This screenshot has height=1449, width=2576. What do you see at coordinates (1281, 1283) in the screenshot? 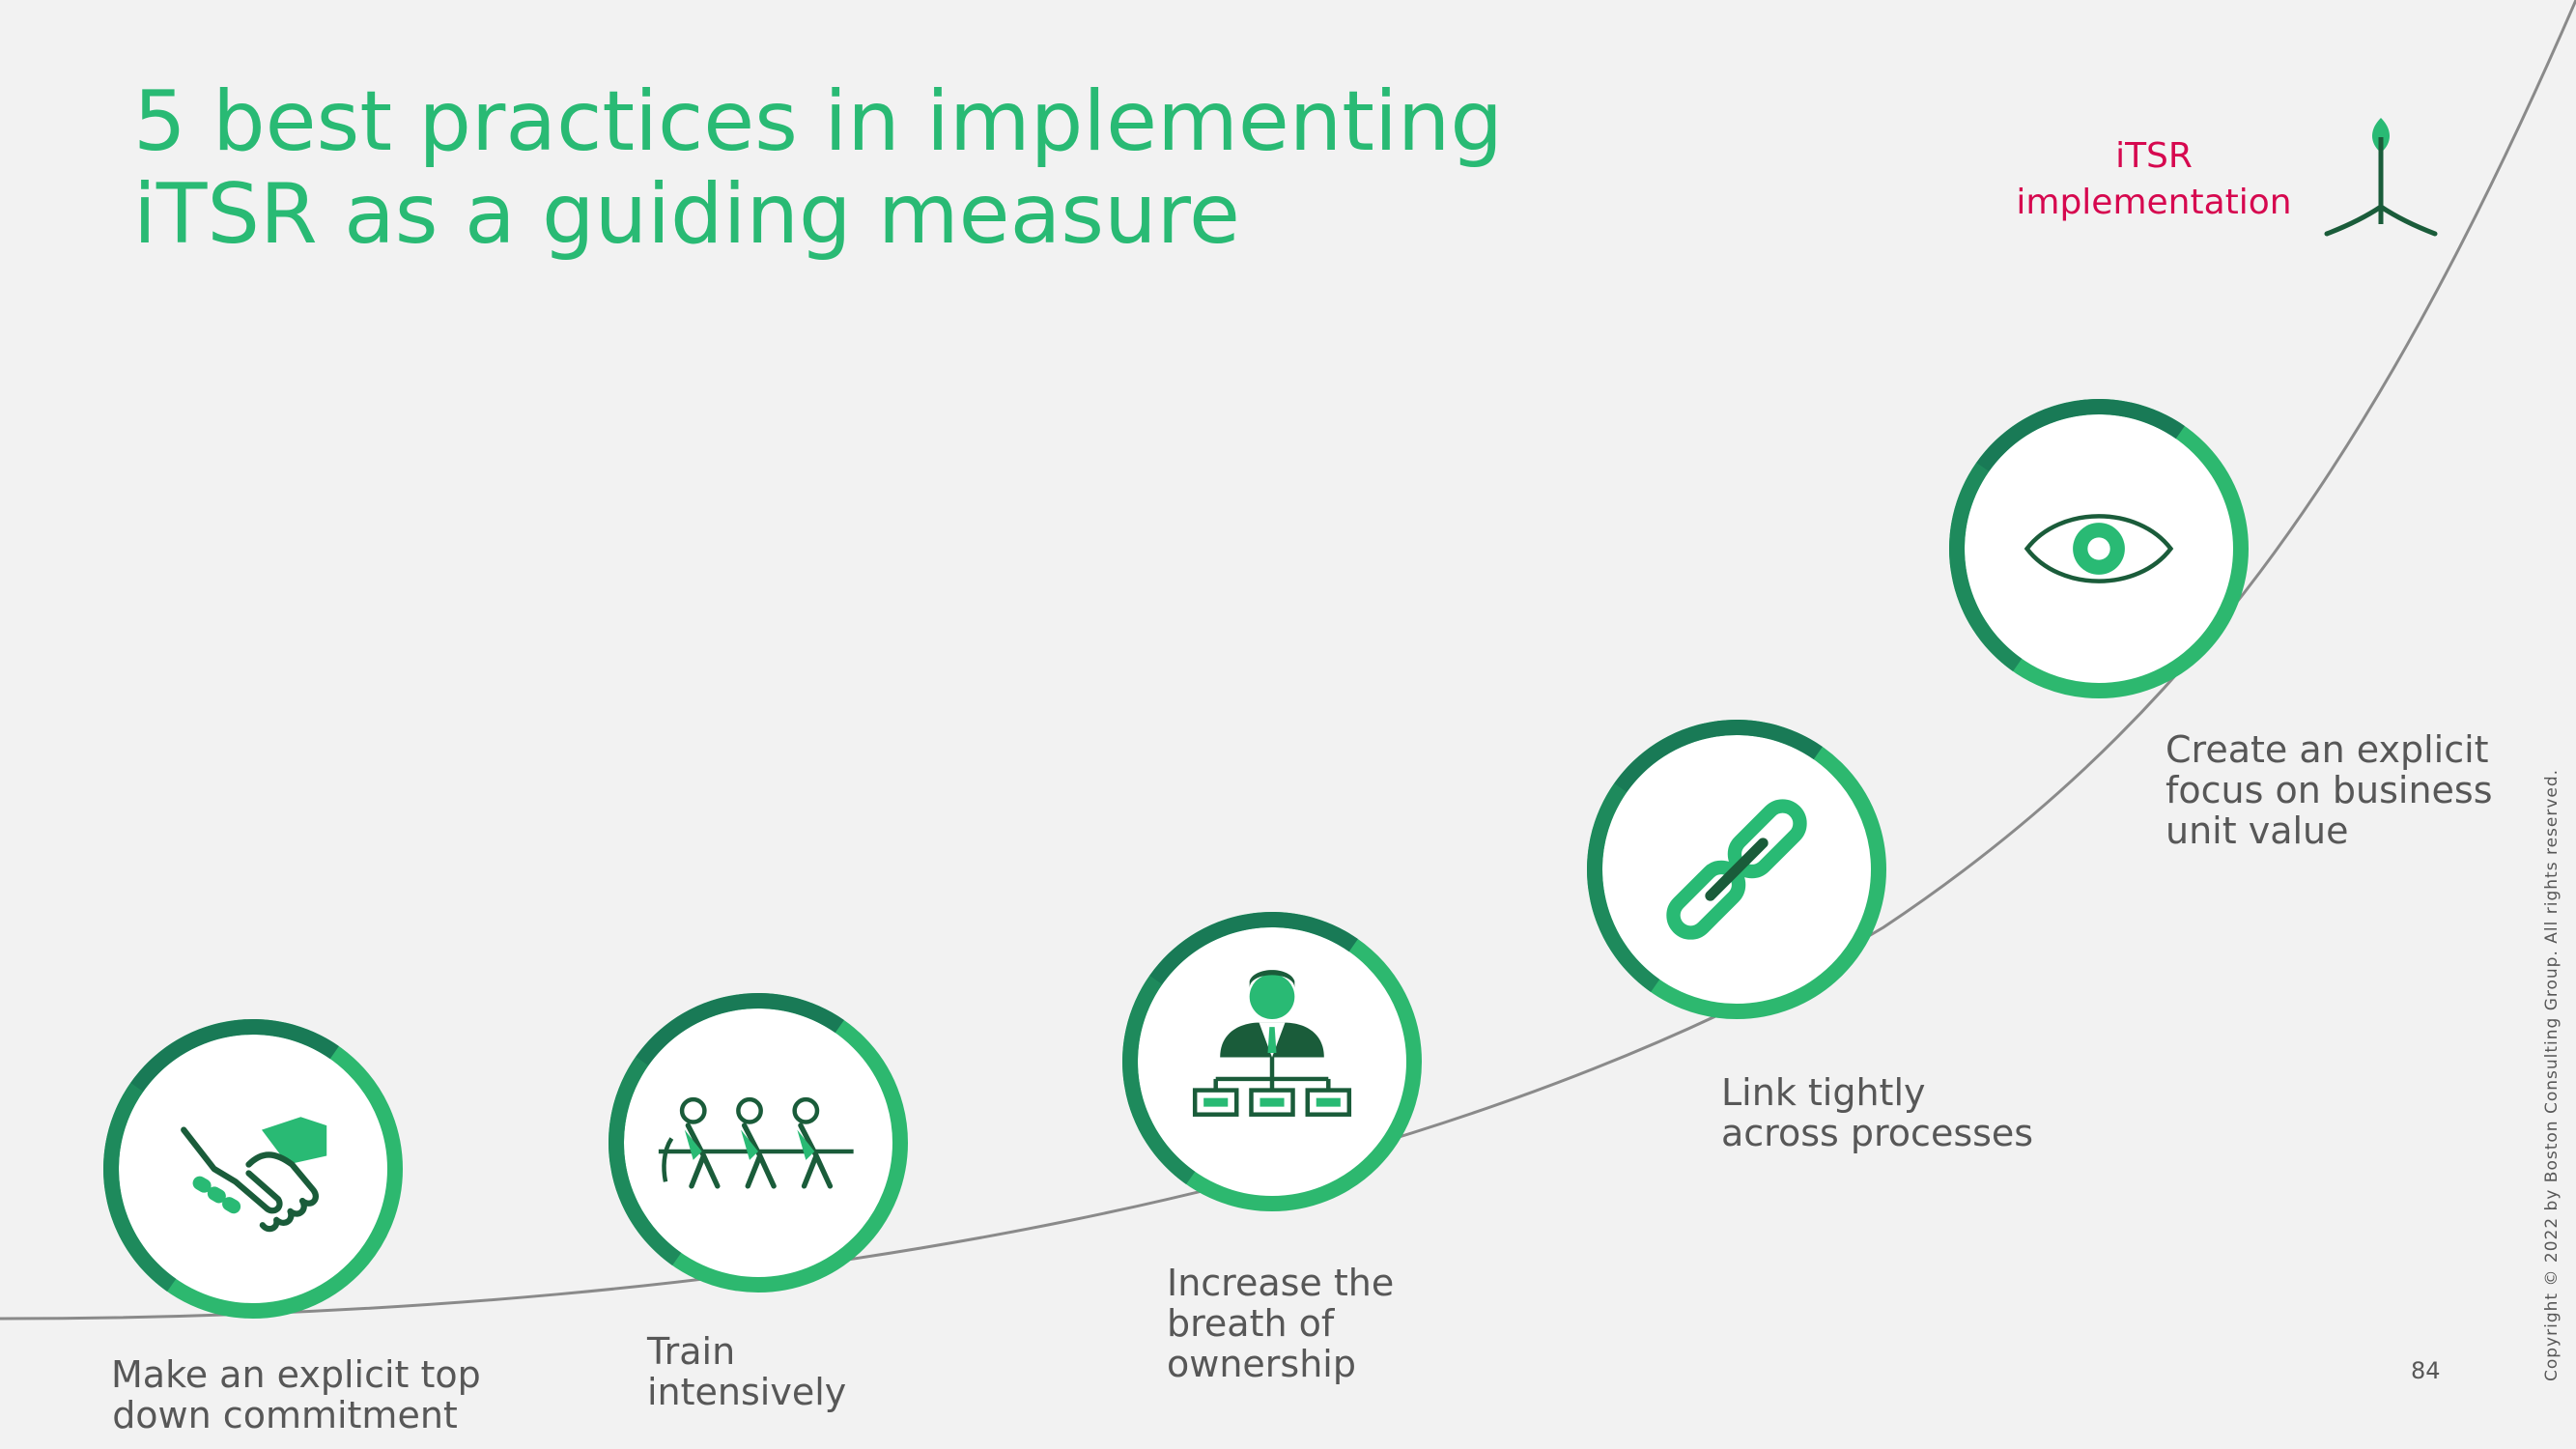
I see `step-3-label-line-1: Increase the` at bounding box center [1281, 1283].